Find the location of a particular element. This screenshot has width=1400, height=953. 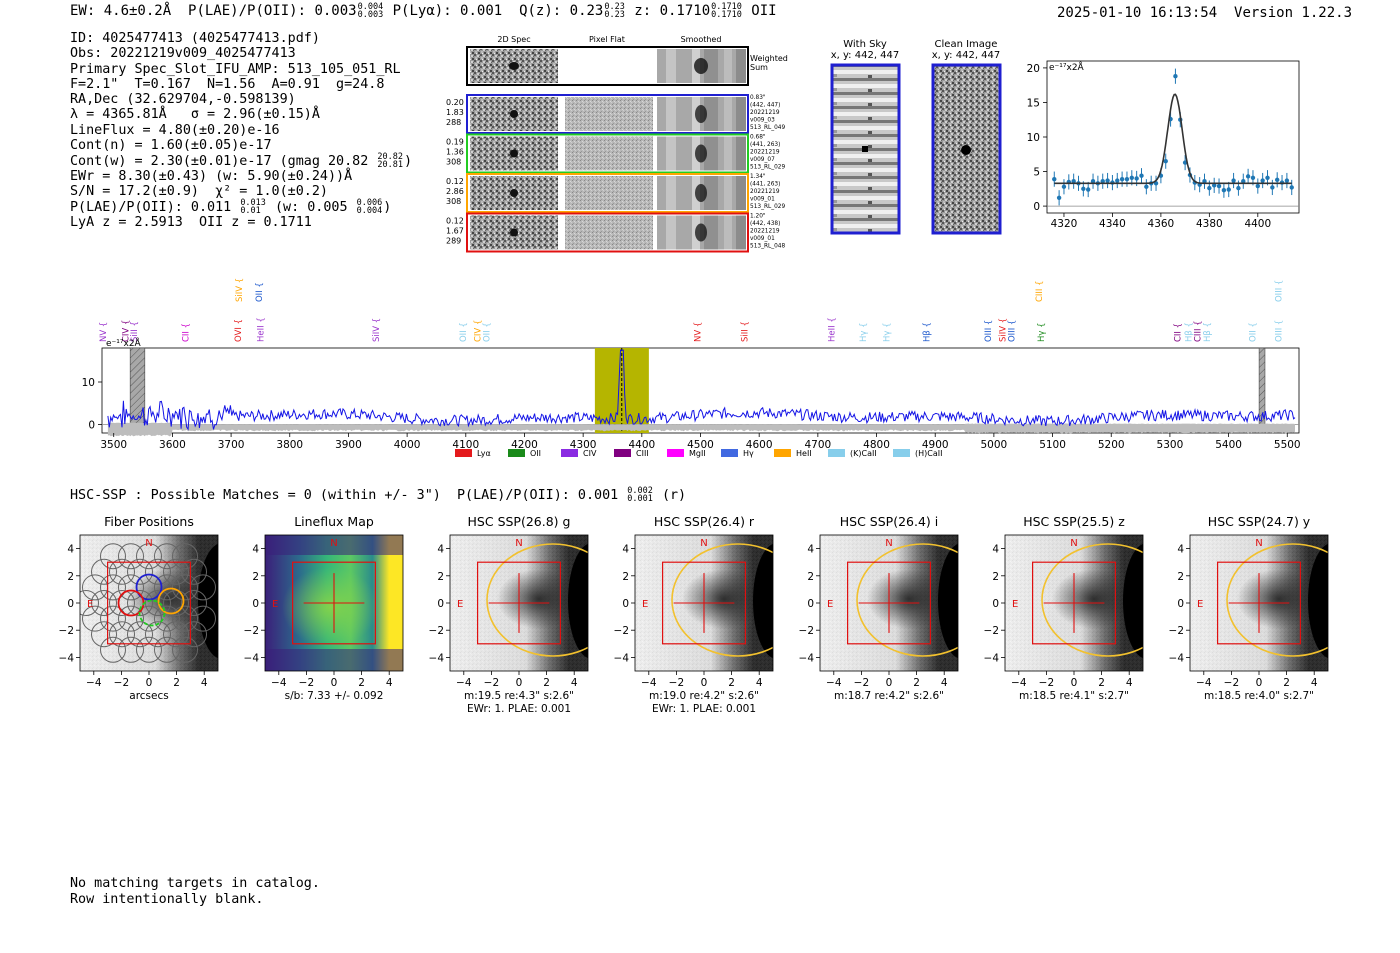

cutout-stat: 1.83 is located at coordinates (455, 112).